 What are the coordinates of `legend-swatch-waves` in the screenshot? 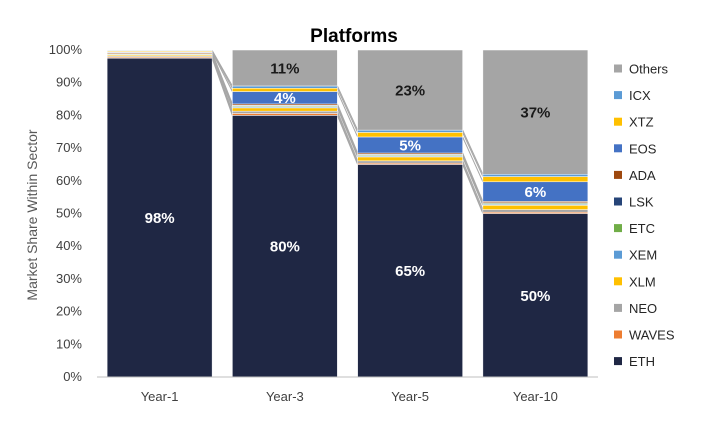 It's located at (618, 334).